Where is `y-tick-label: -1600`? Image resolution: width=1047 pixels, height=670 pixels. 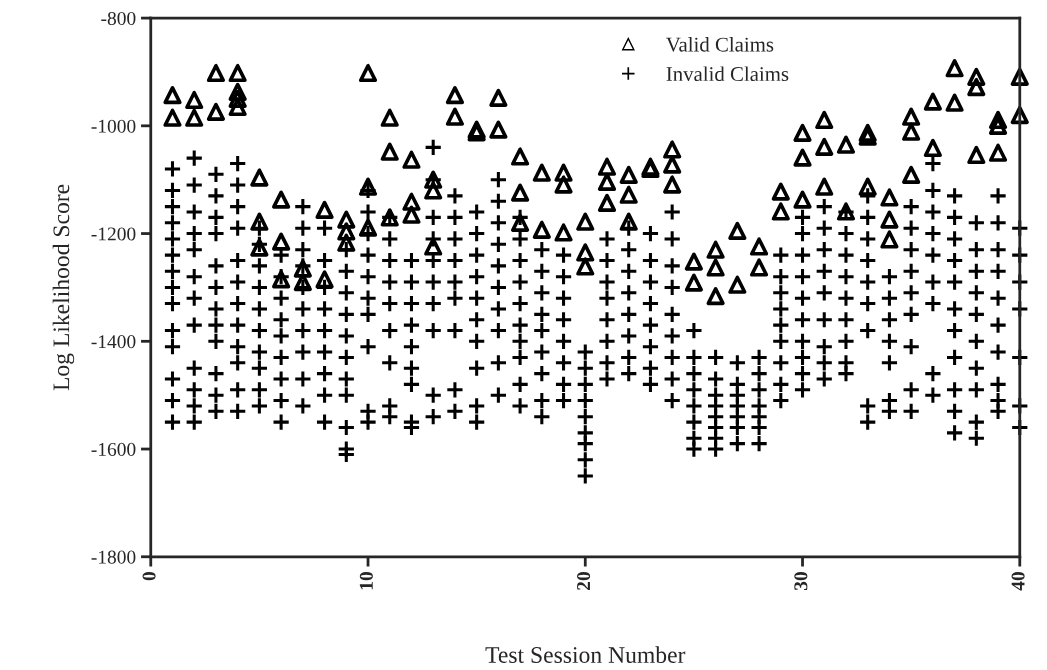
y-tick-label: -1600 is located at coordinates (113, 449).